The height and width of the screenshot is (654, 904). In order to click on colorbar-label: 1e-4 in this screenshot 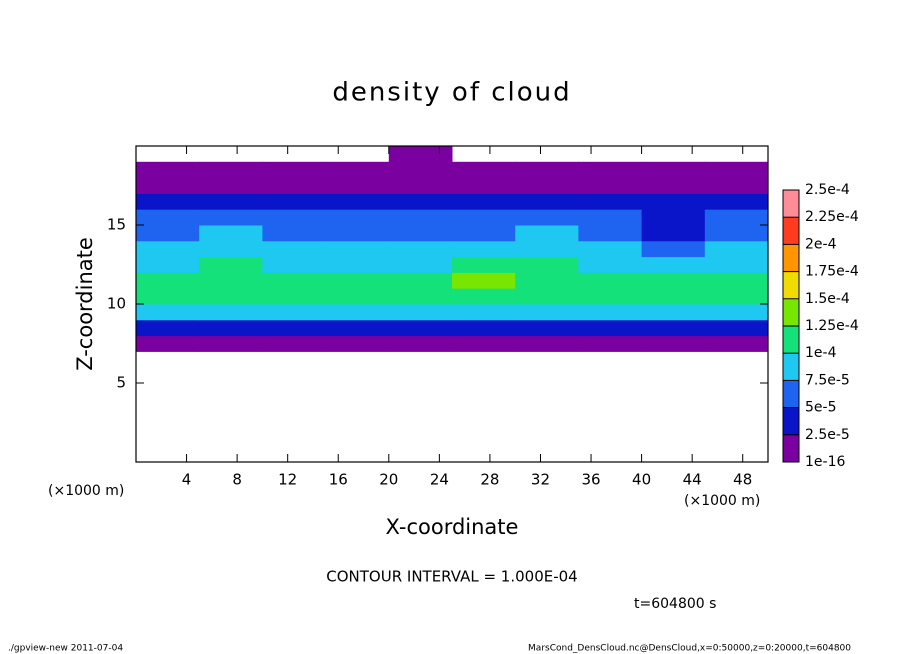, I will do `click(821, 353)`.